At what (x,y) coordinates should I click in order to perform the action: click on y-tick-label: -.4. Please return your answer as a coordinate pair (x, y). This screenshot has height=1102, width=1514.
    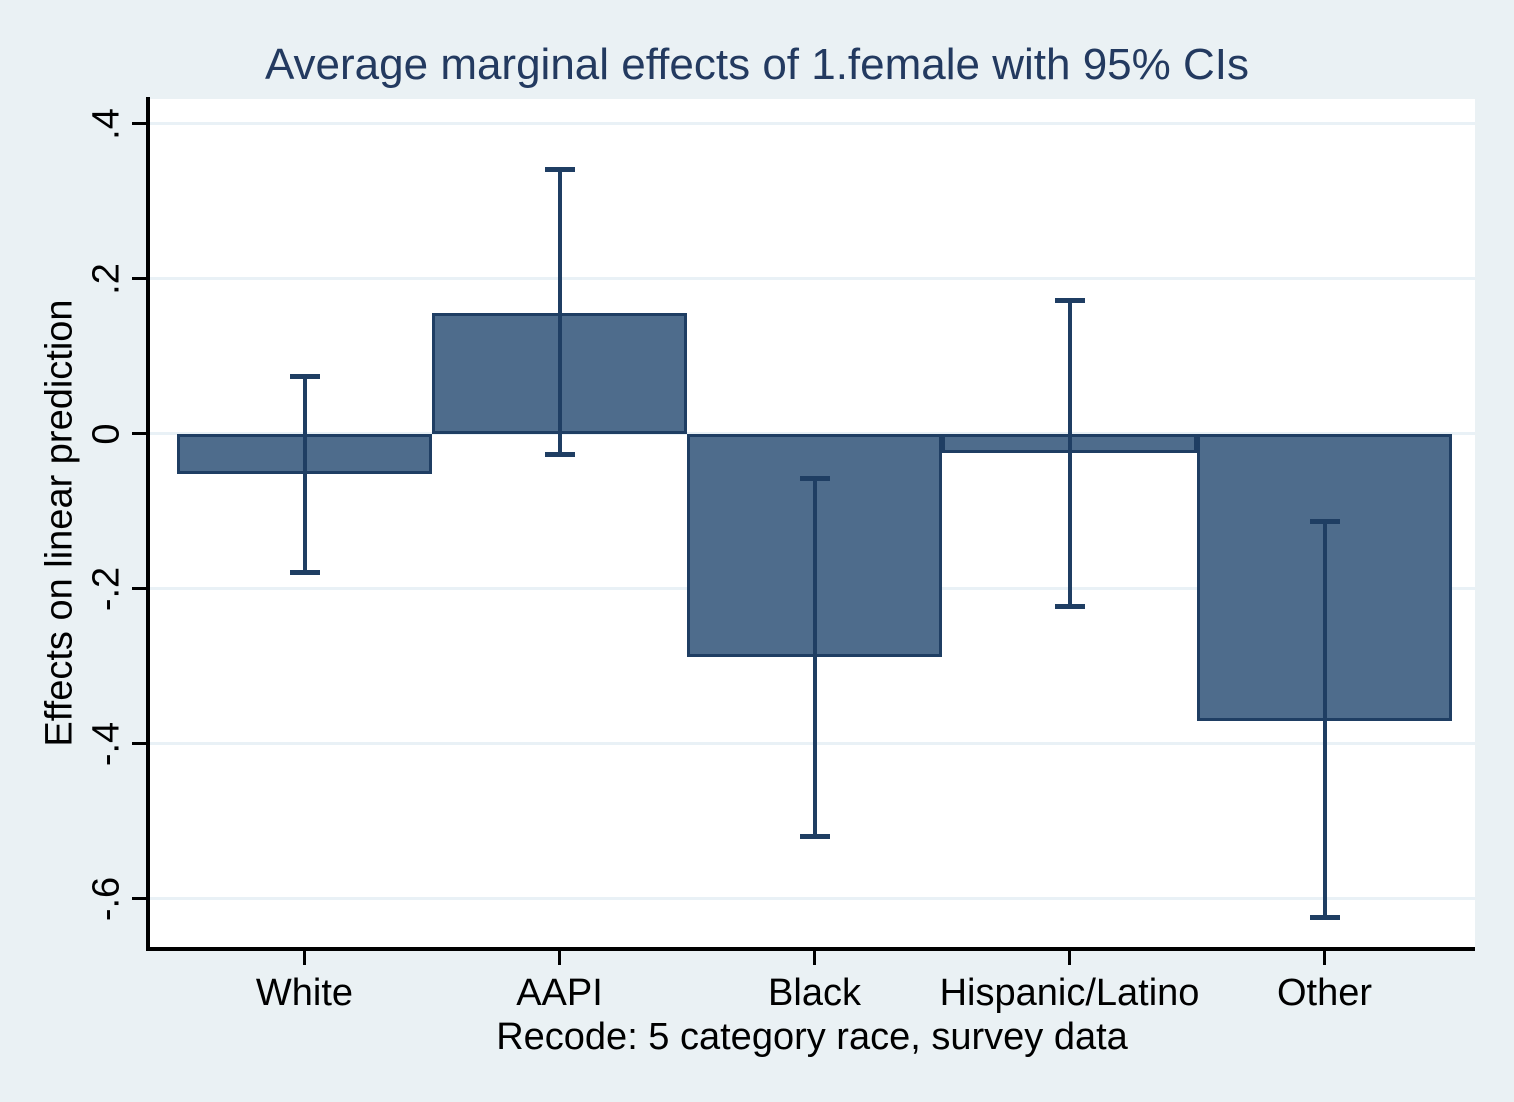
    Looking at the image, I should click on (106, 744).